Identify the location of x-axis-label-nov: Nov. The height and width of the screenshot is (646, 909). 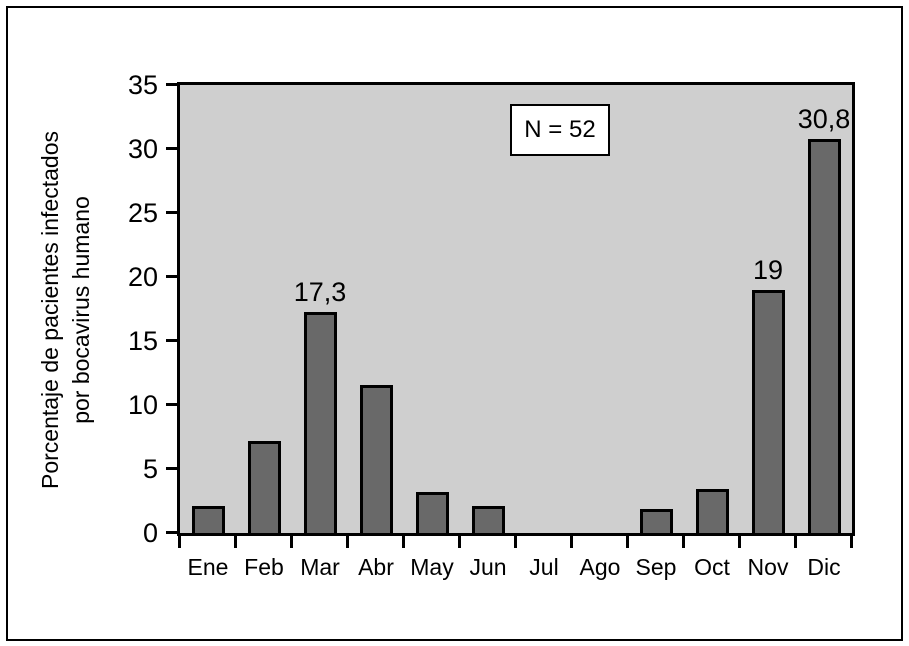
(768, 567).